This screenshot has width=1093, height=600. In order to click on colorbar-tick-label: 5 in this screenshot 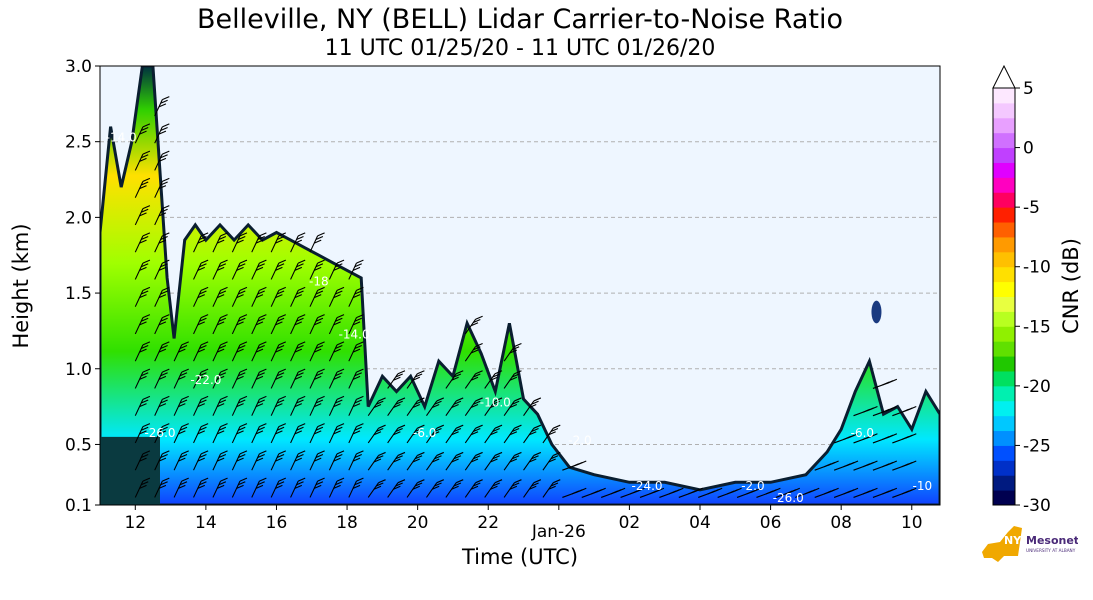, I will do `click(1028, 89)`.